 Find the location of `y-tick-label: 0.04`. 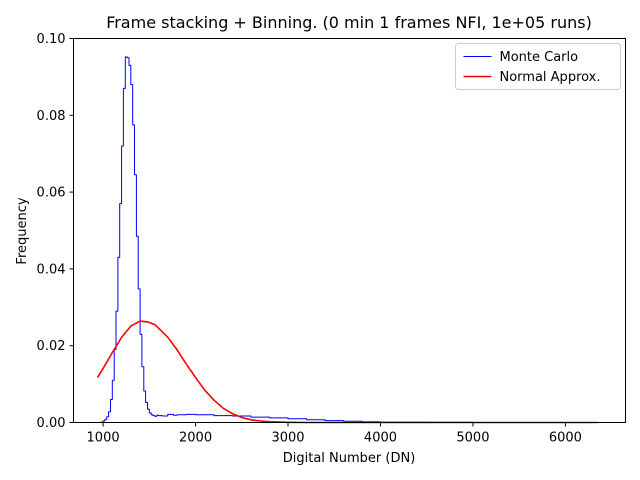

y-tick-label: 0.04 is located at coordinates (51, 269).